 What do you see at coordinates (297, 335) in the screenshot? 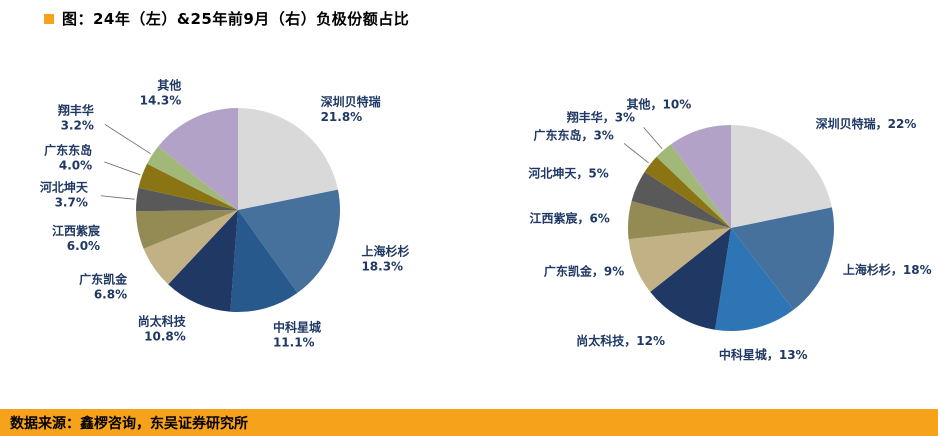
I see `pie-label-2: 中科星城 11.1%` at bounding box center [297, 335].